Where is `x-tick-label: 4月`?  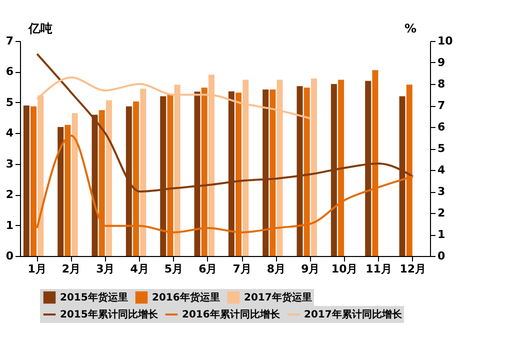 x-tick-label: 4月 is located at coordinates (139, 269).